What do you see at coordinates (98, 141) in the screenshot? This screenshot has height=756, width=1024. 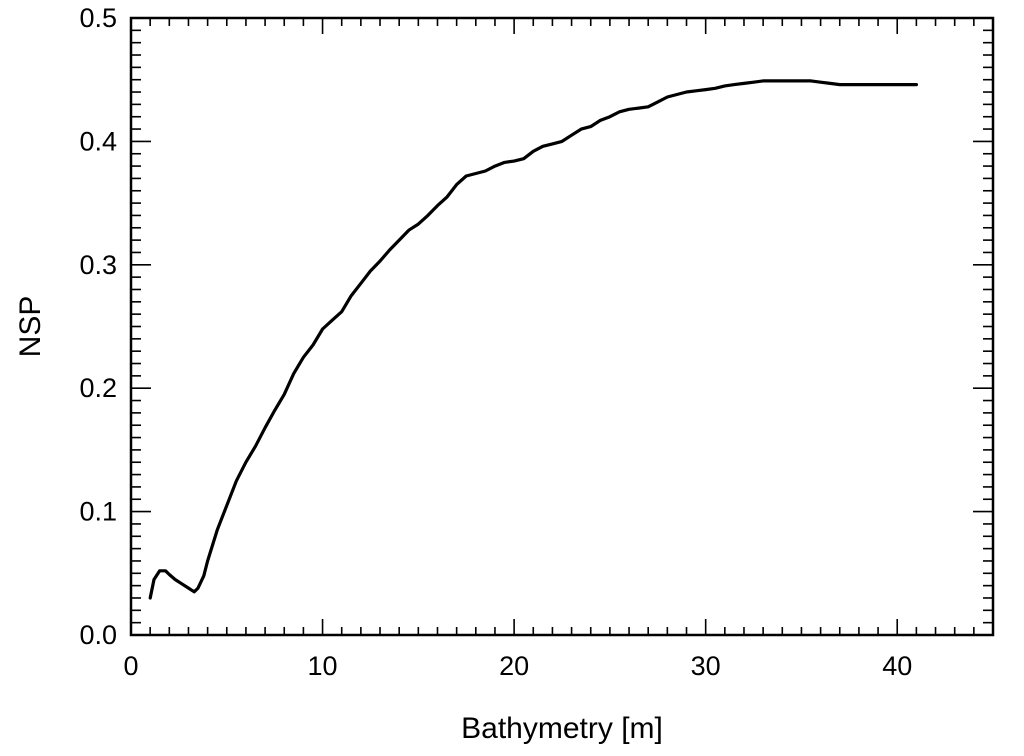 I see `y-tick-label: 0.4` at bounding box center [98, 141].